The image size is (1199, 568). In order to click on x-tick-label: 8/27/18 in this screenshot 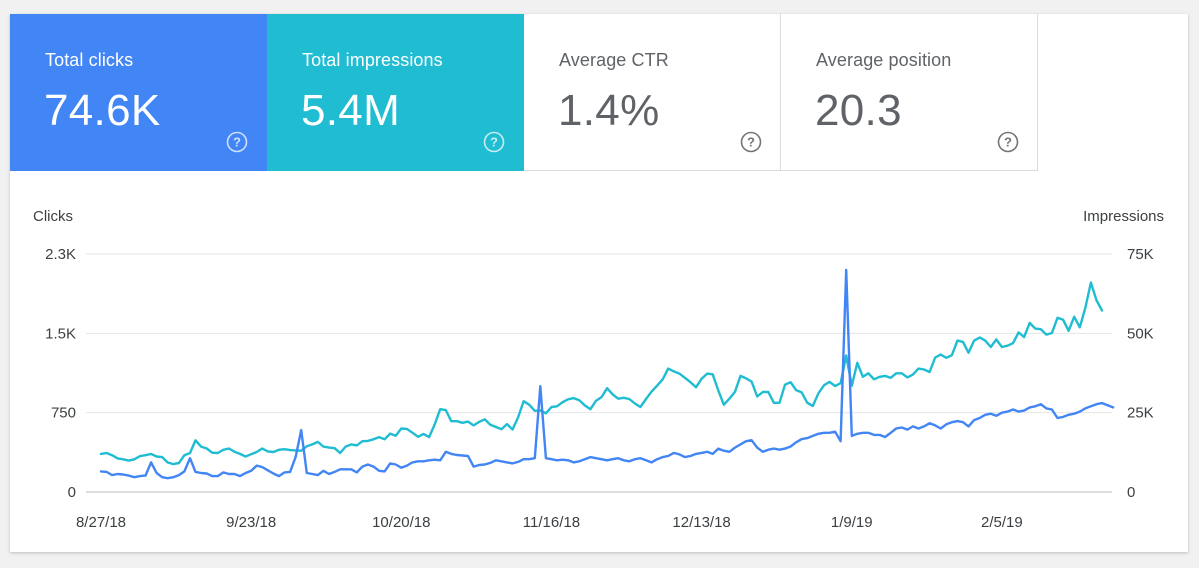, I will do `click(101, 522)`.